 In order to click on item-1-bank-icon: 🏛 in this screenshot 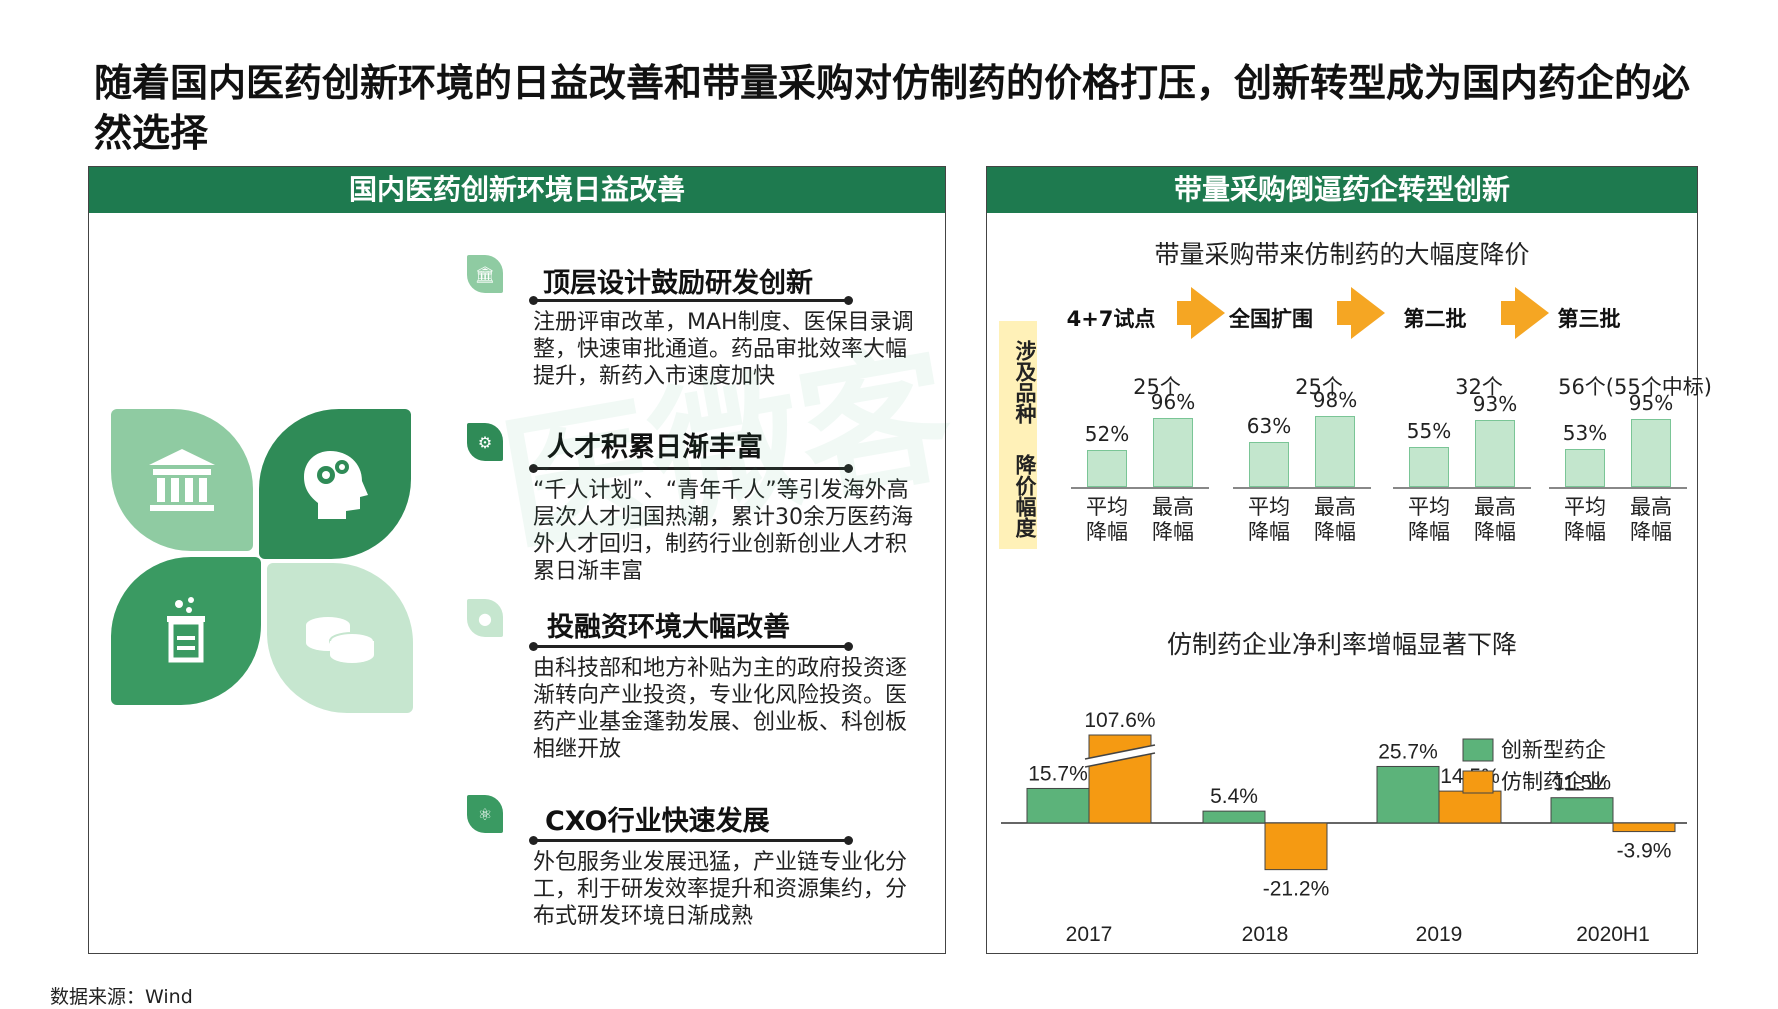, I will do `click(485, 274)`.